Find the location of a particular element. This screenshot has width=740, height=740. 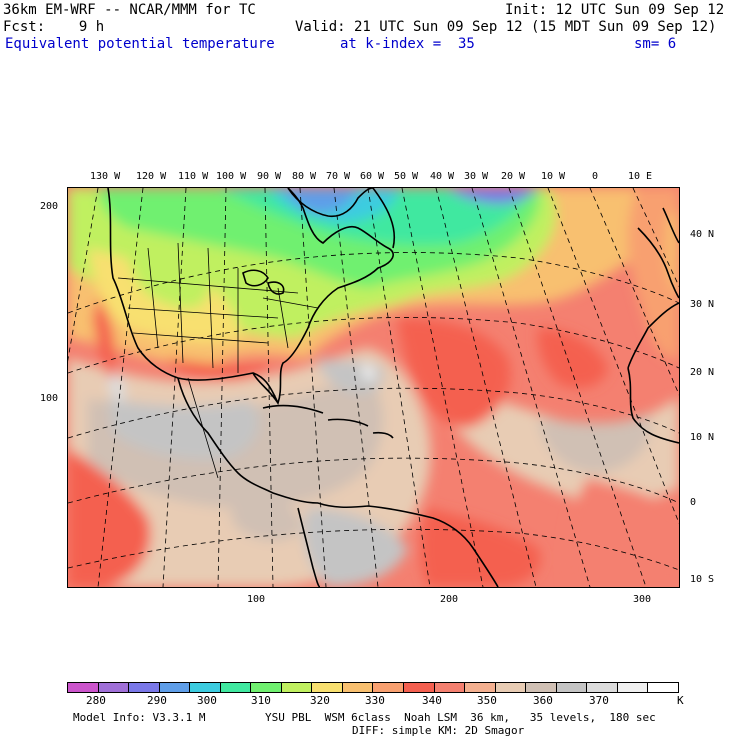

colorbar-label-360: 360 is located at coordinates (543, 700).